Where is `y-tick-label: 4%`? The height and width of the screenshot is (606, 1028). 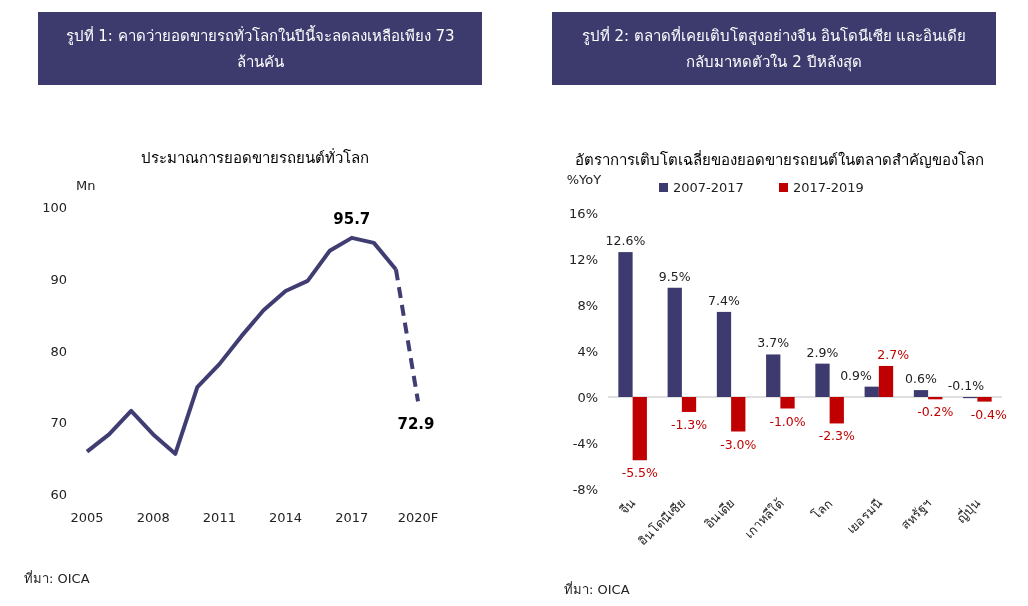 y-tick-label: 4% is located at coordinates (587, 351).